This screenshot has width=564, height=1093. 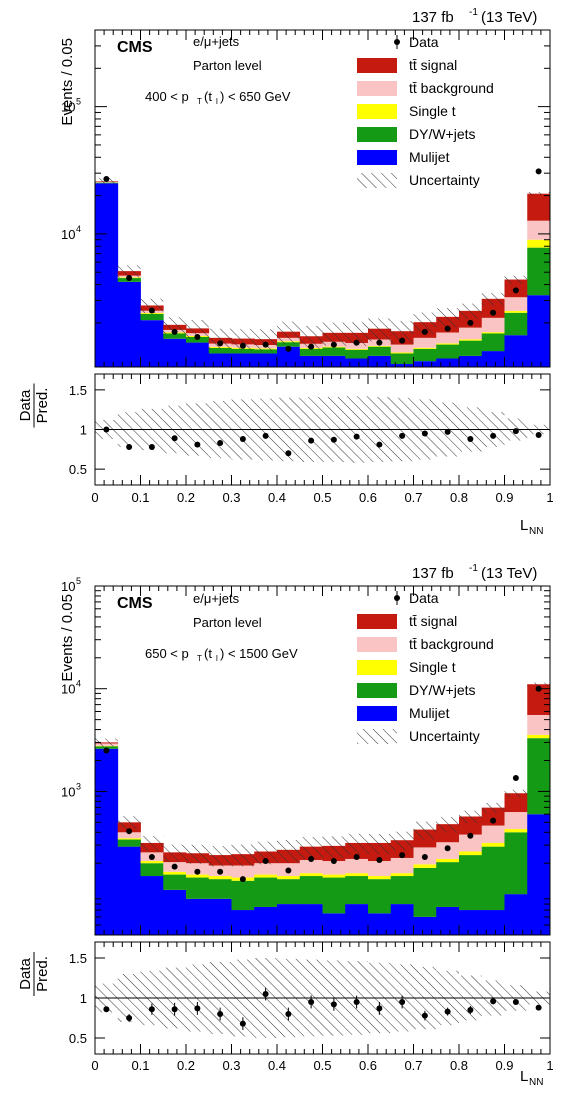 I want to click on pt-arg: (t, so click(x=208, y=653).